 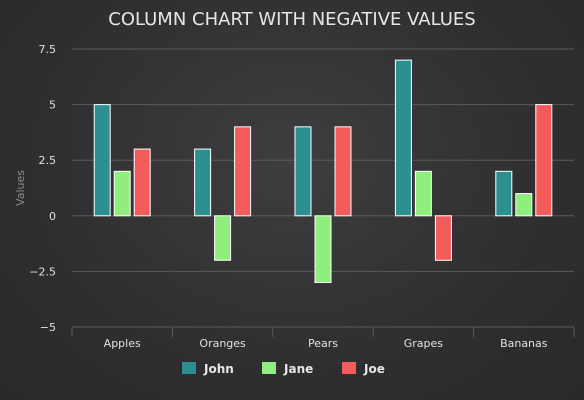 I want to click on bar-john-apples, so click(x=102, y=160).